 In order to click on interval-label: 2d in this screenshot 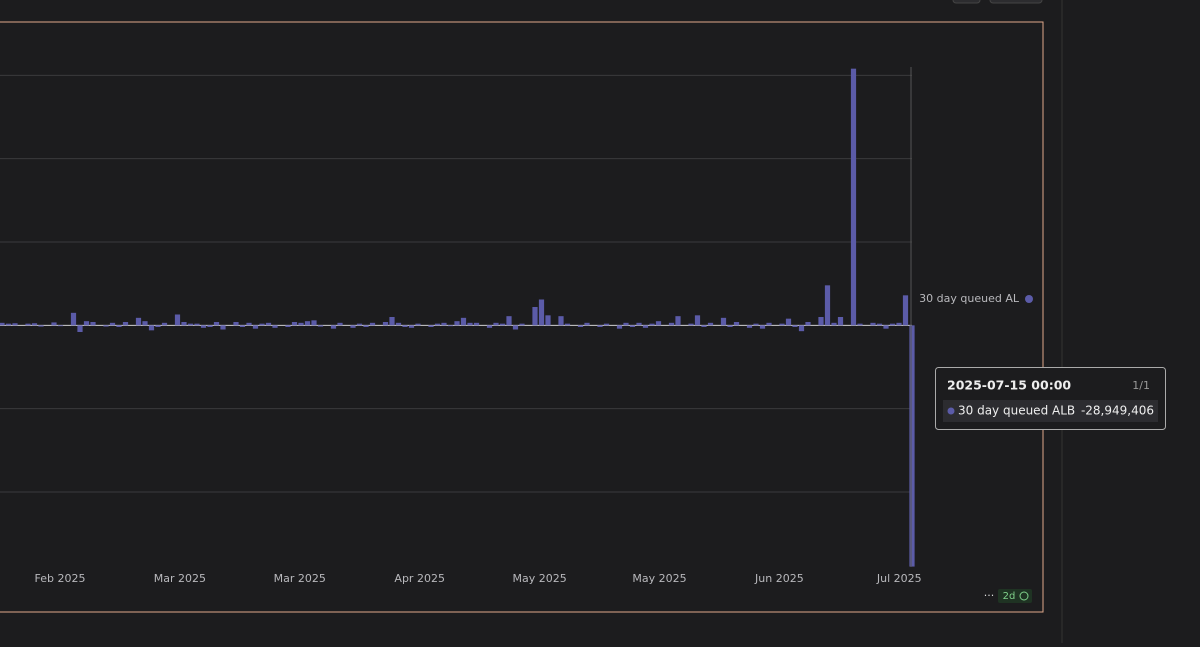, I will do `click(1009, 596)`.